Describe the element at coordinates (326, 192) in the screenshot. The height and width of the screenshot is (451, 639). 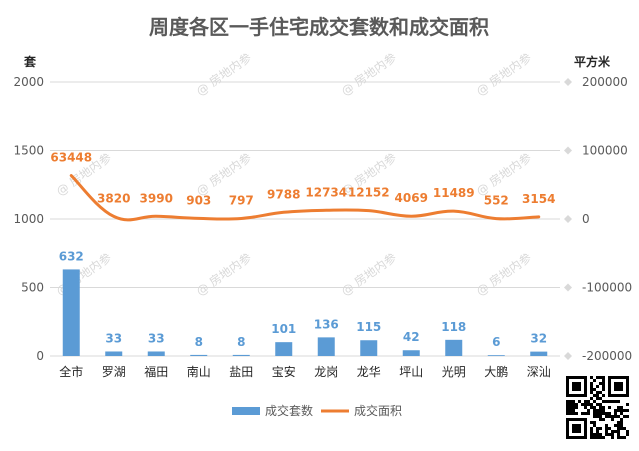
I see `line-value-label: 12734` at that location.